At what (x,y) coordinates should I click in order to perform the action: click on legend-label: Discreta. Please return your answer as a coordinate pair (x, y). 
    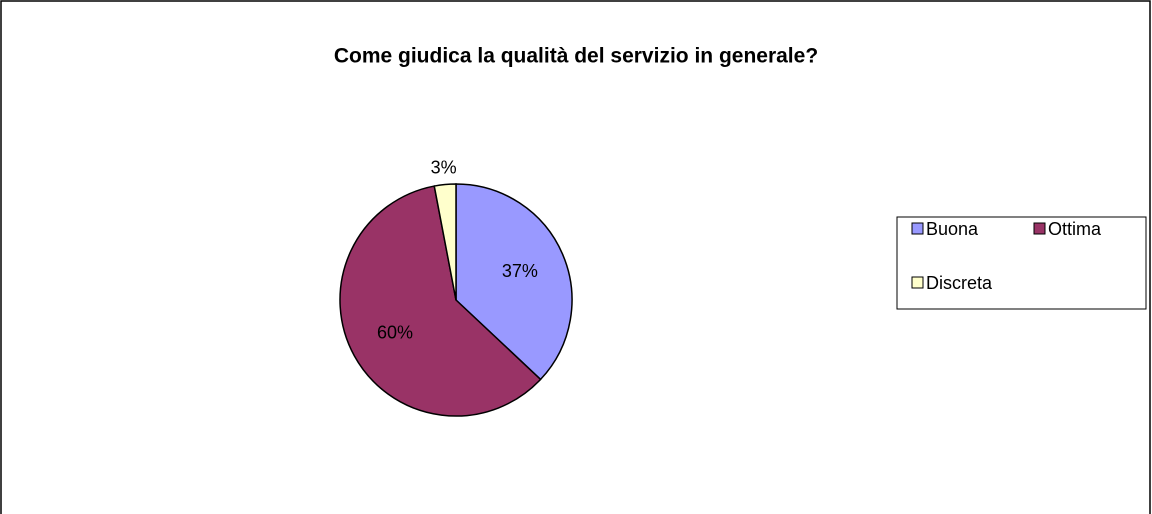
    Looking at the image, I should click on (959, 283).